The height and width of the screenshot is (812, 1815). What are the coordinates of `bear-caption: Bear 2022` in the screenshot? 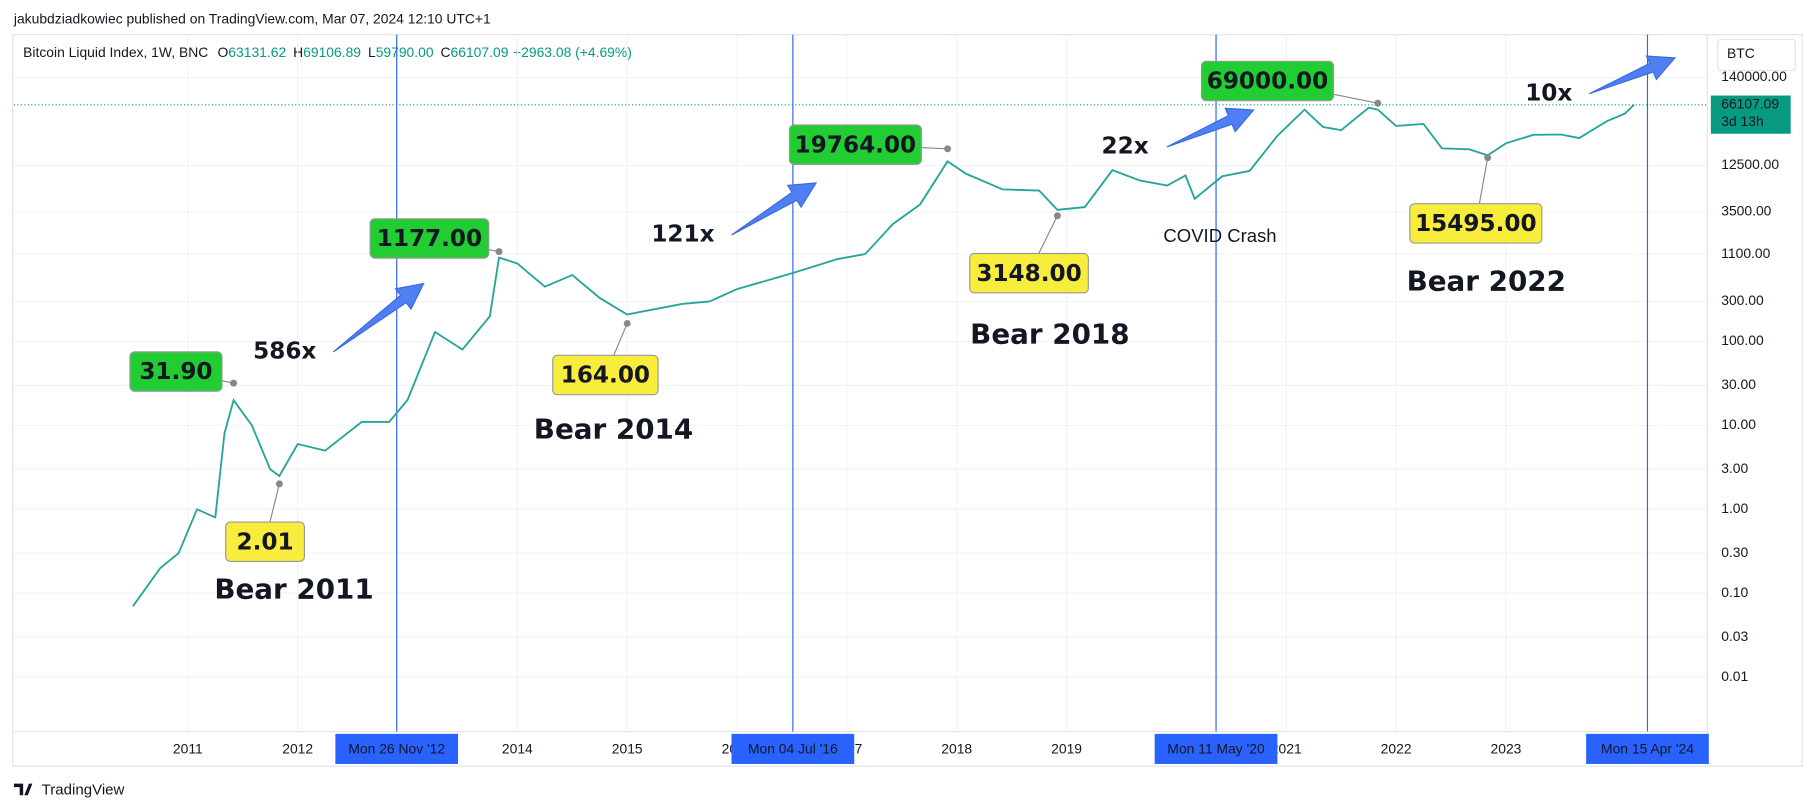 It's located at (1486, 280).